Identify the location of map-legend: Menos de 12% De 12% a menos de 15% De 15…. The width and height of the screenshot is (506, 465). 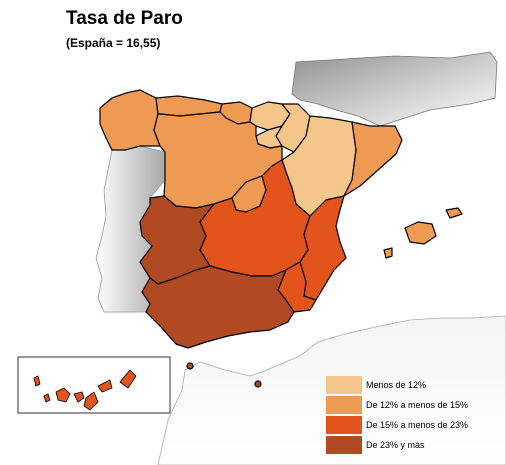
(415, 416).